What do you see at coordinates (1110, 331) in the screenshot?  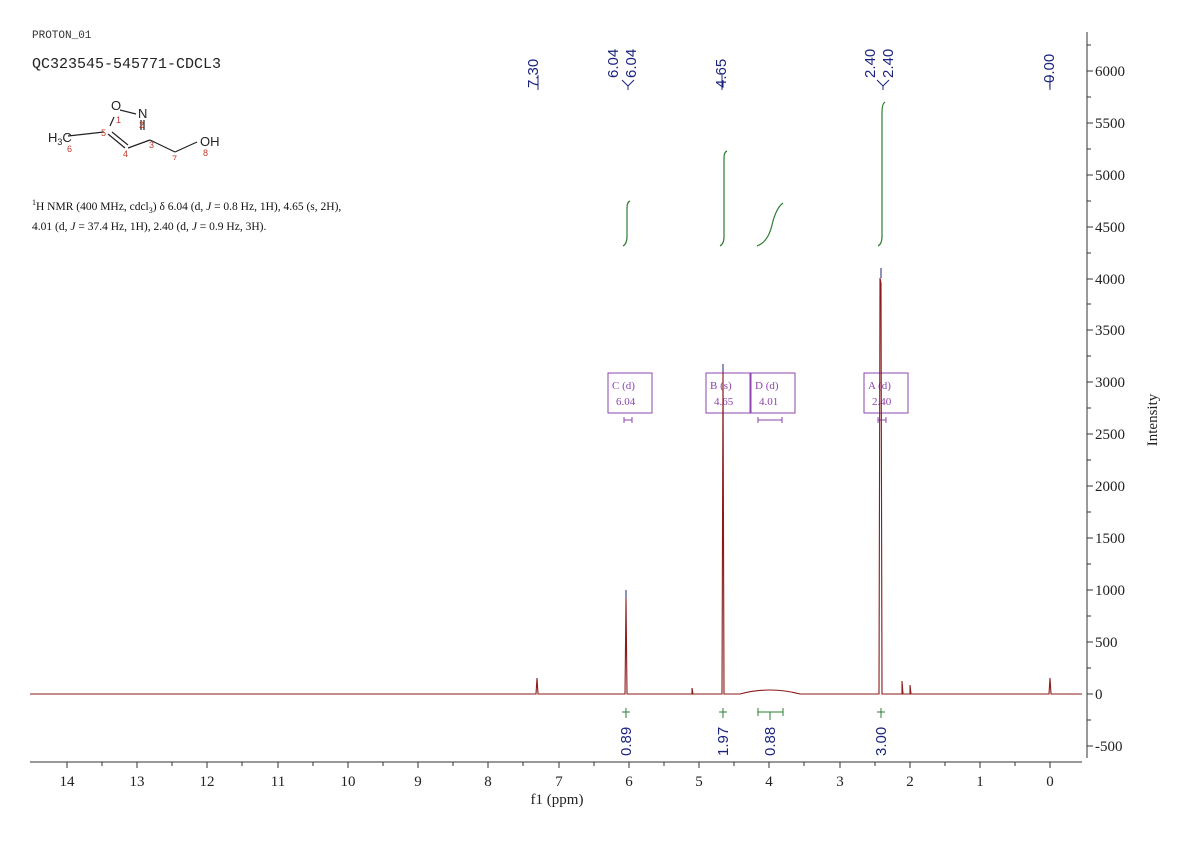 I see `svg-text: 3500` at bounding box center [1110, 331].